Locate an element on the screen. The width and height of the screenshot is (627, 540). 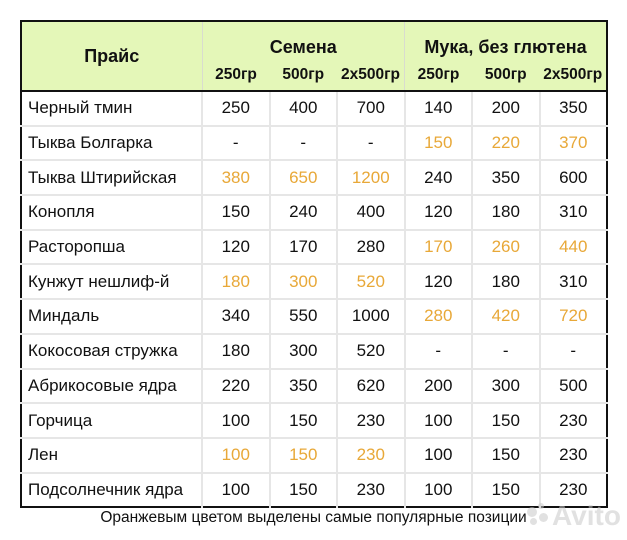
table-title: Прайс is located at coordinates (112, 56).